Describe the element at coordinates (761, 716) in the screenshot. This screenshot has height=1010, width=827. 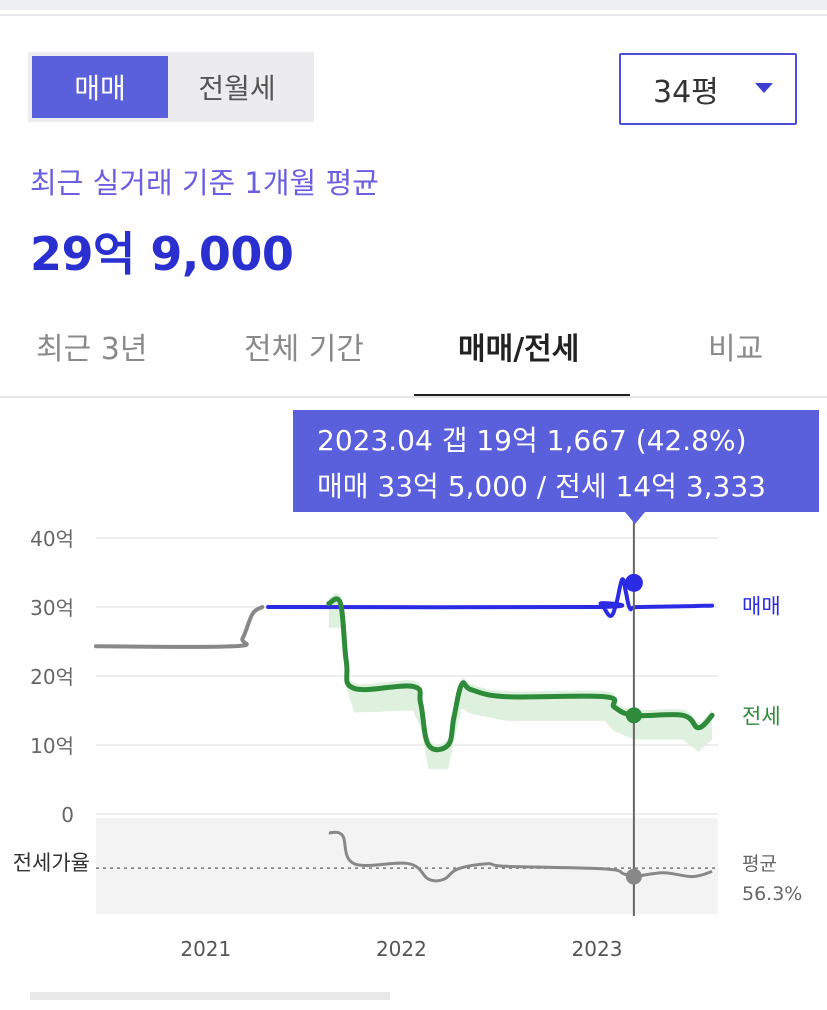
I see `jeonse-series-label: 전세` at that location.